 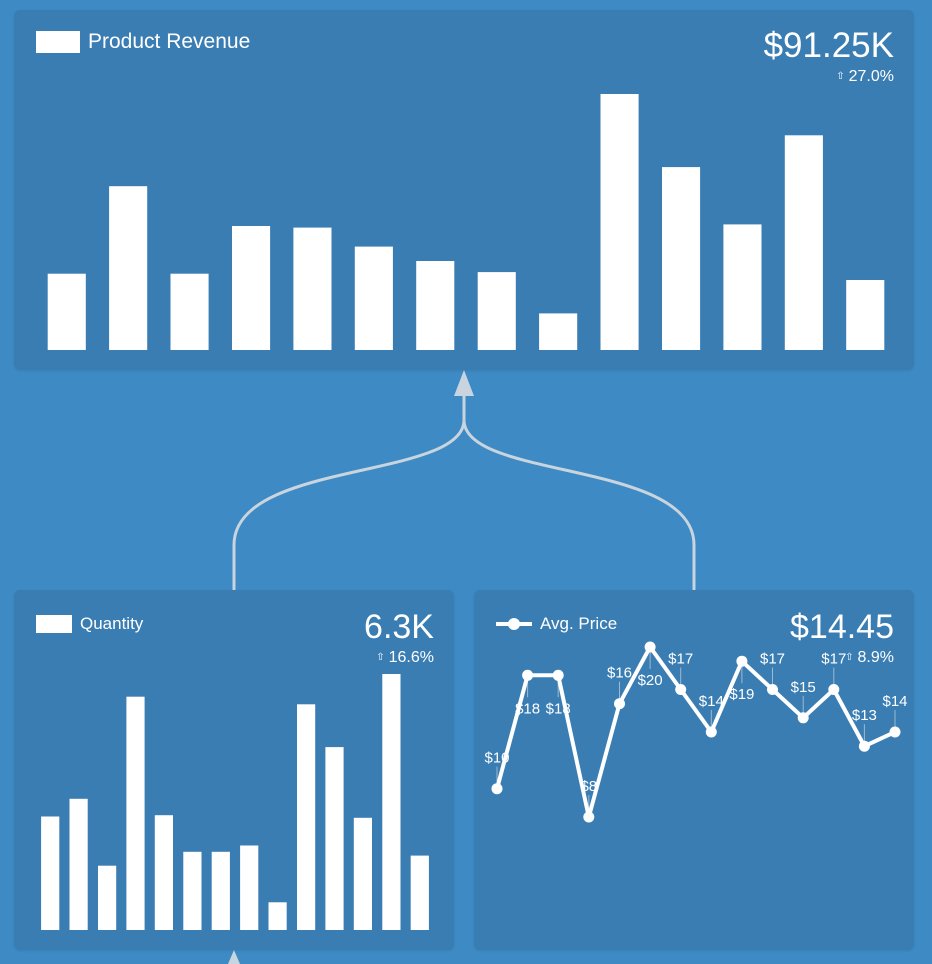 I want to click on quantity-kpi-value: 6.3K, so click(x=399, y=627).